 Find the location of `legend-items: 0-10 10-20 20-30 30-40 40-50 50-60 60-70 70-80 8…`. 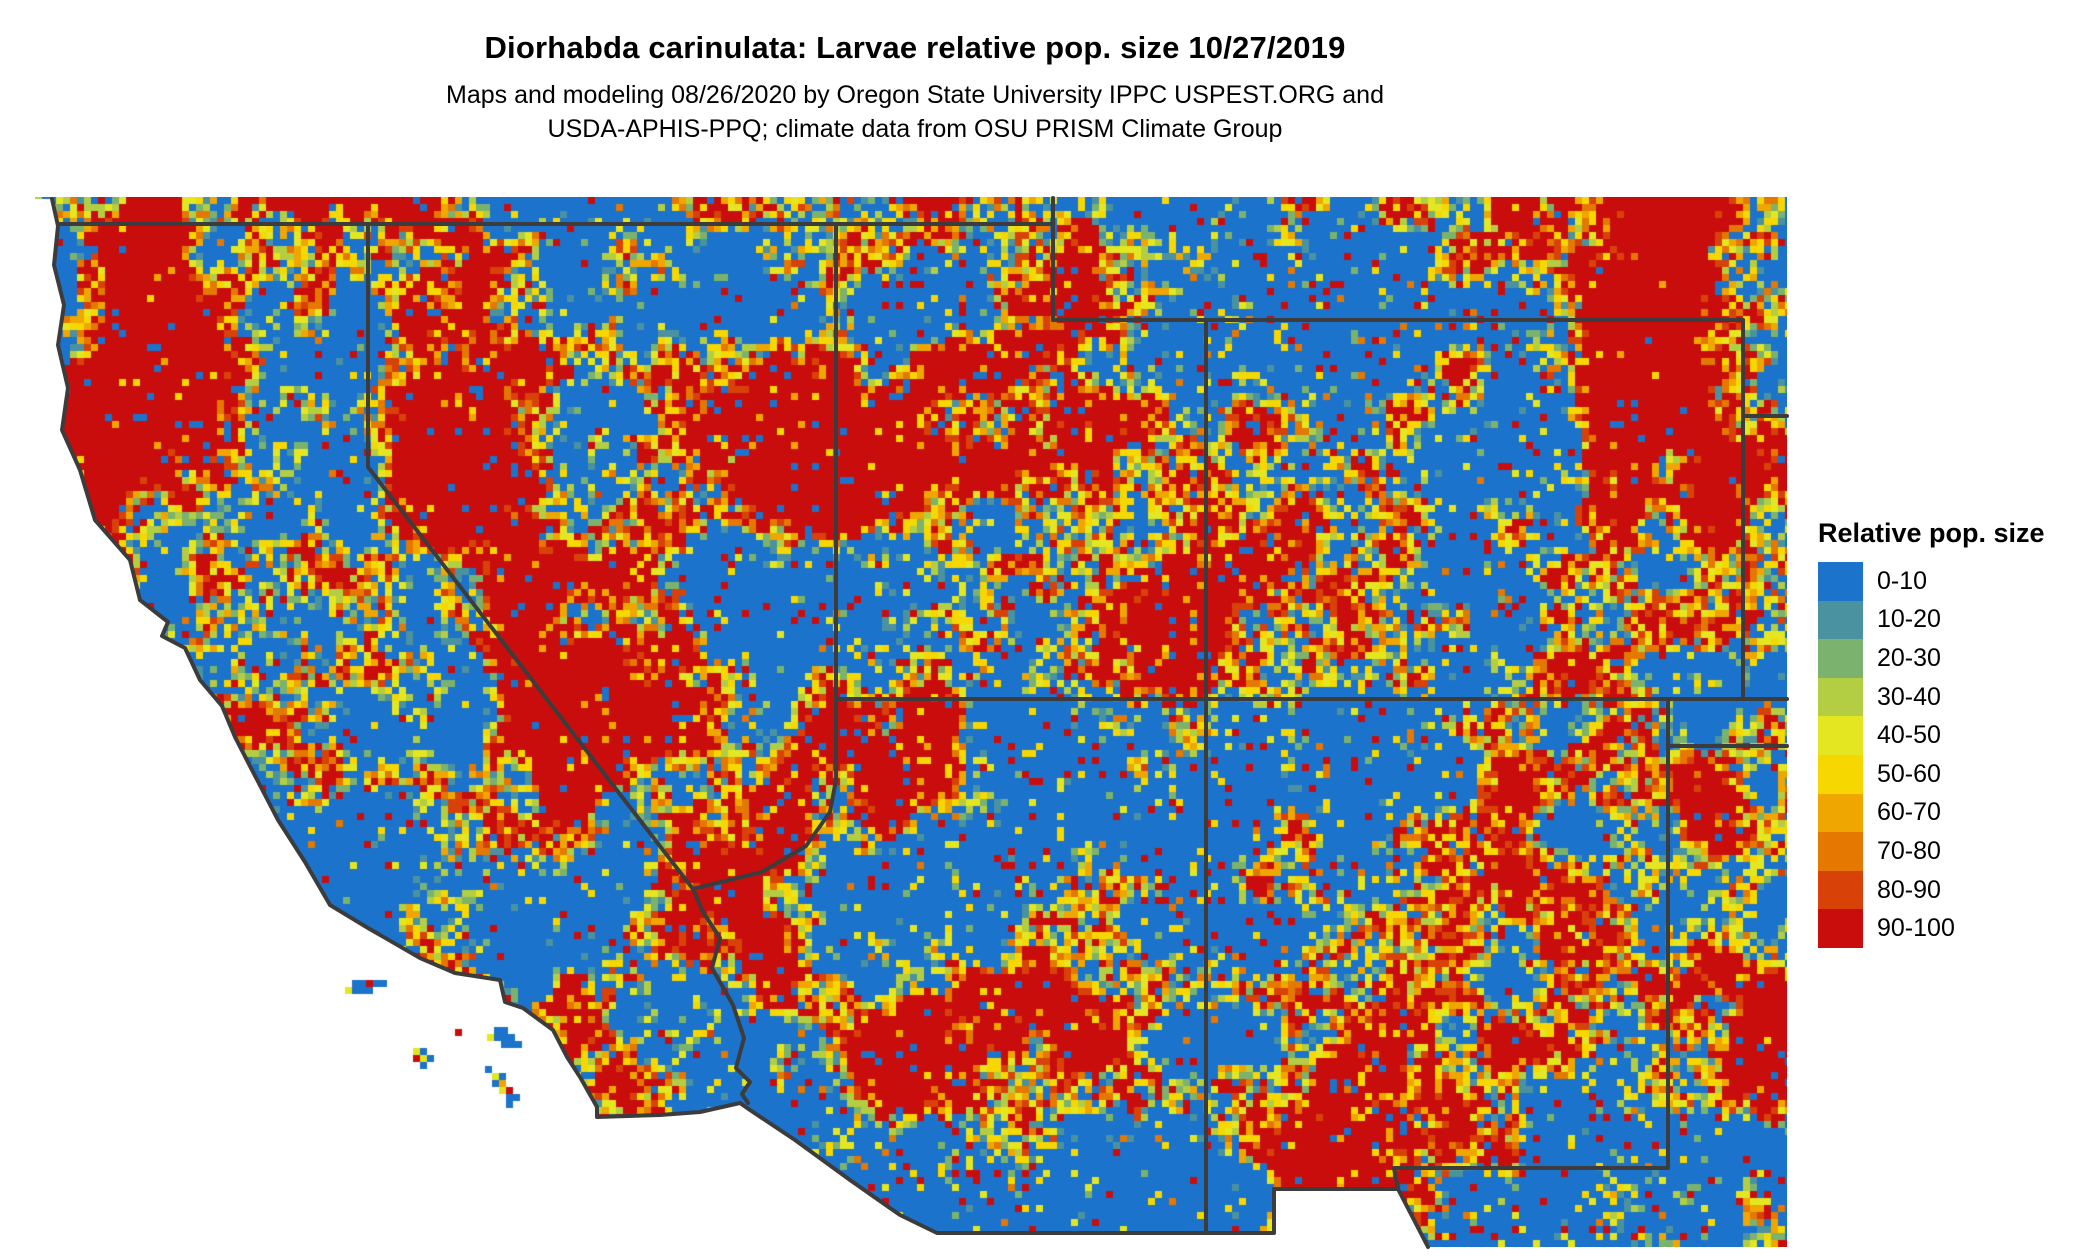

legend-items: 0-10 10-20 20-30 30-40 40-50 50-60 60-70 70-80 8… is located at coordinates (1953, 755).